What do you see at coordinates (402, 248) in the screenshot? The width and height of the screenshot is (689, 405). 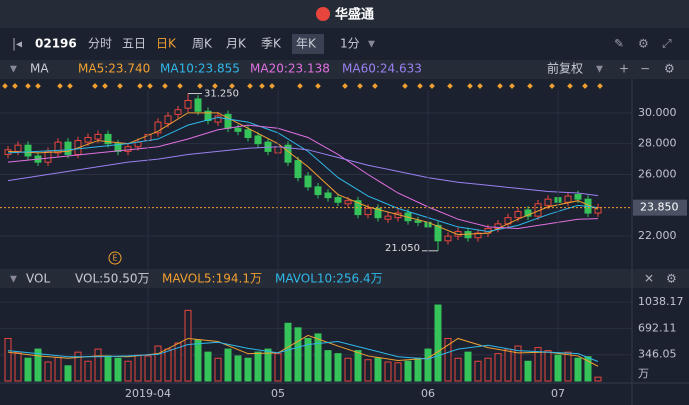 I see `min-label: 21.050` at bounding box center [402, 248].